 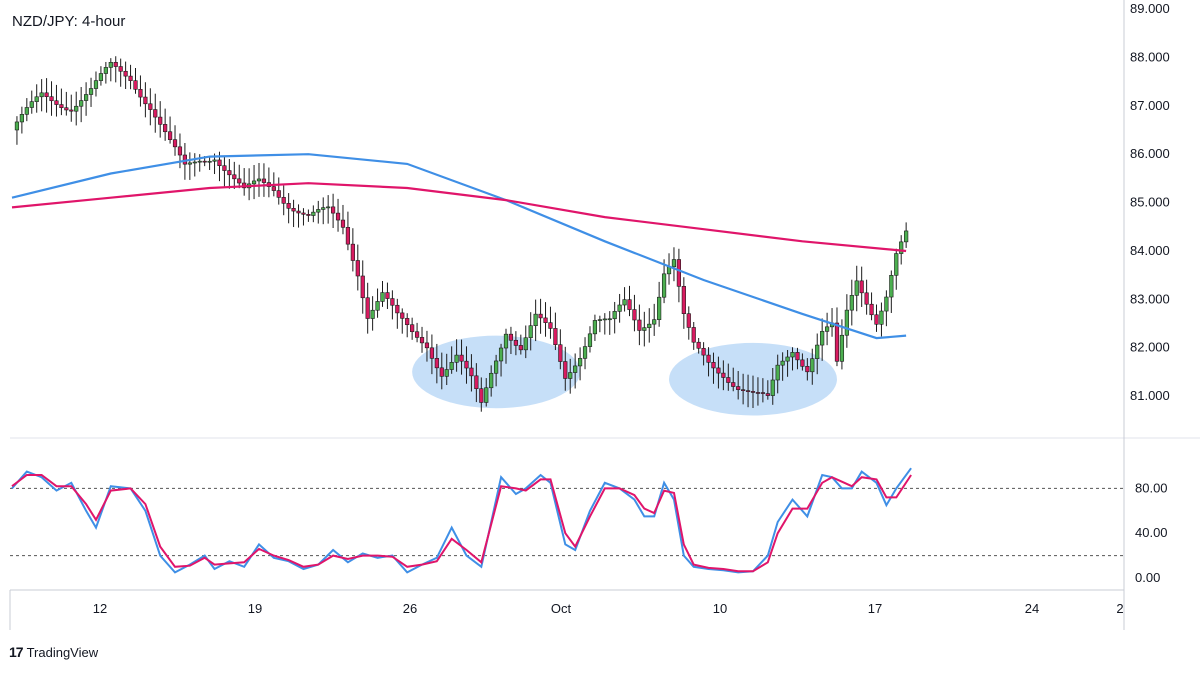 What do you see at coordinates (875, 608) in the screenshot?
I see `time-tick-label: 17` at bounding box center [875, 608].